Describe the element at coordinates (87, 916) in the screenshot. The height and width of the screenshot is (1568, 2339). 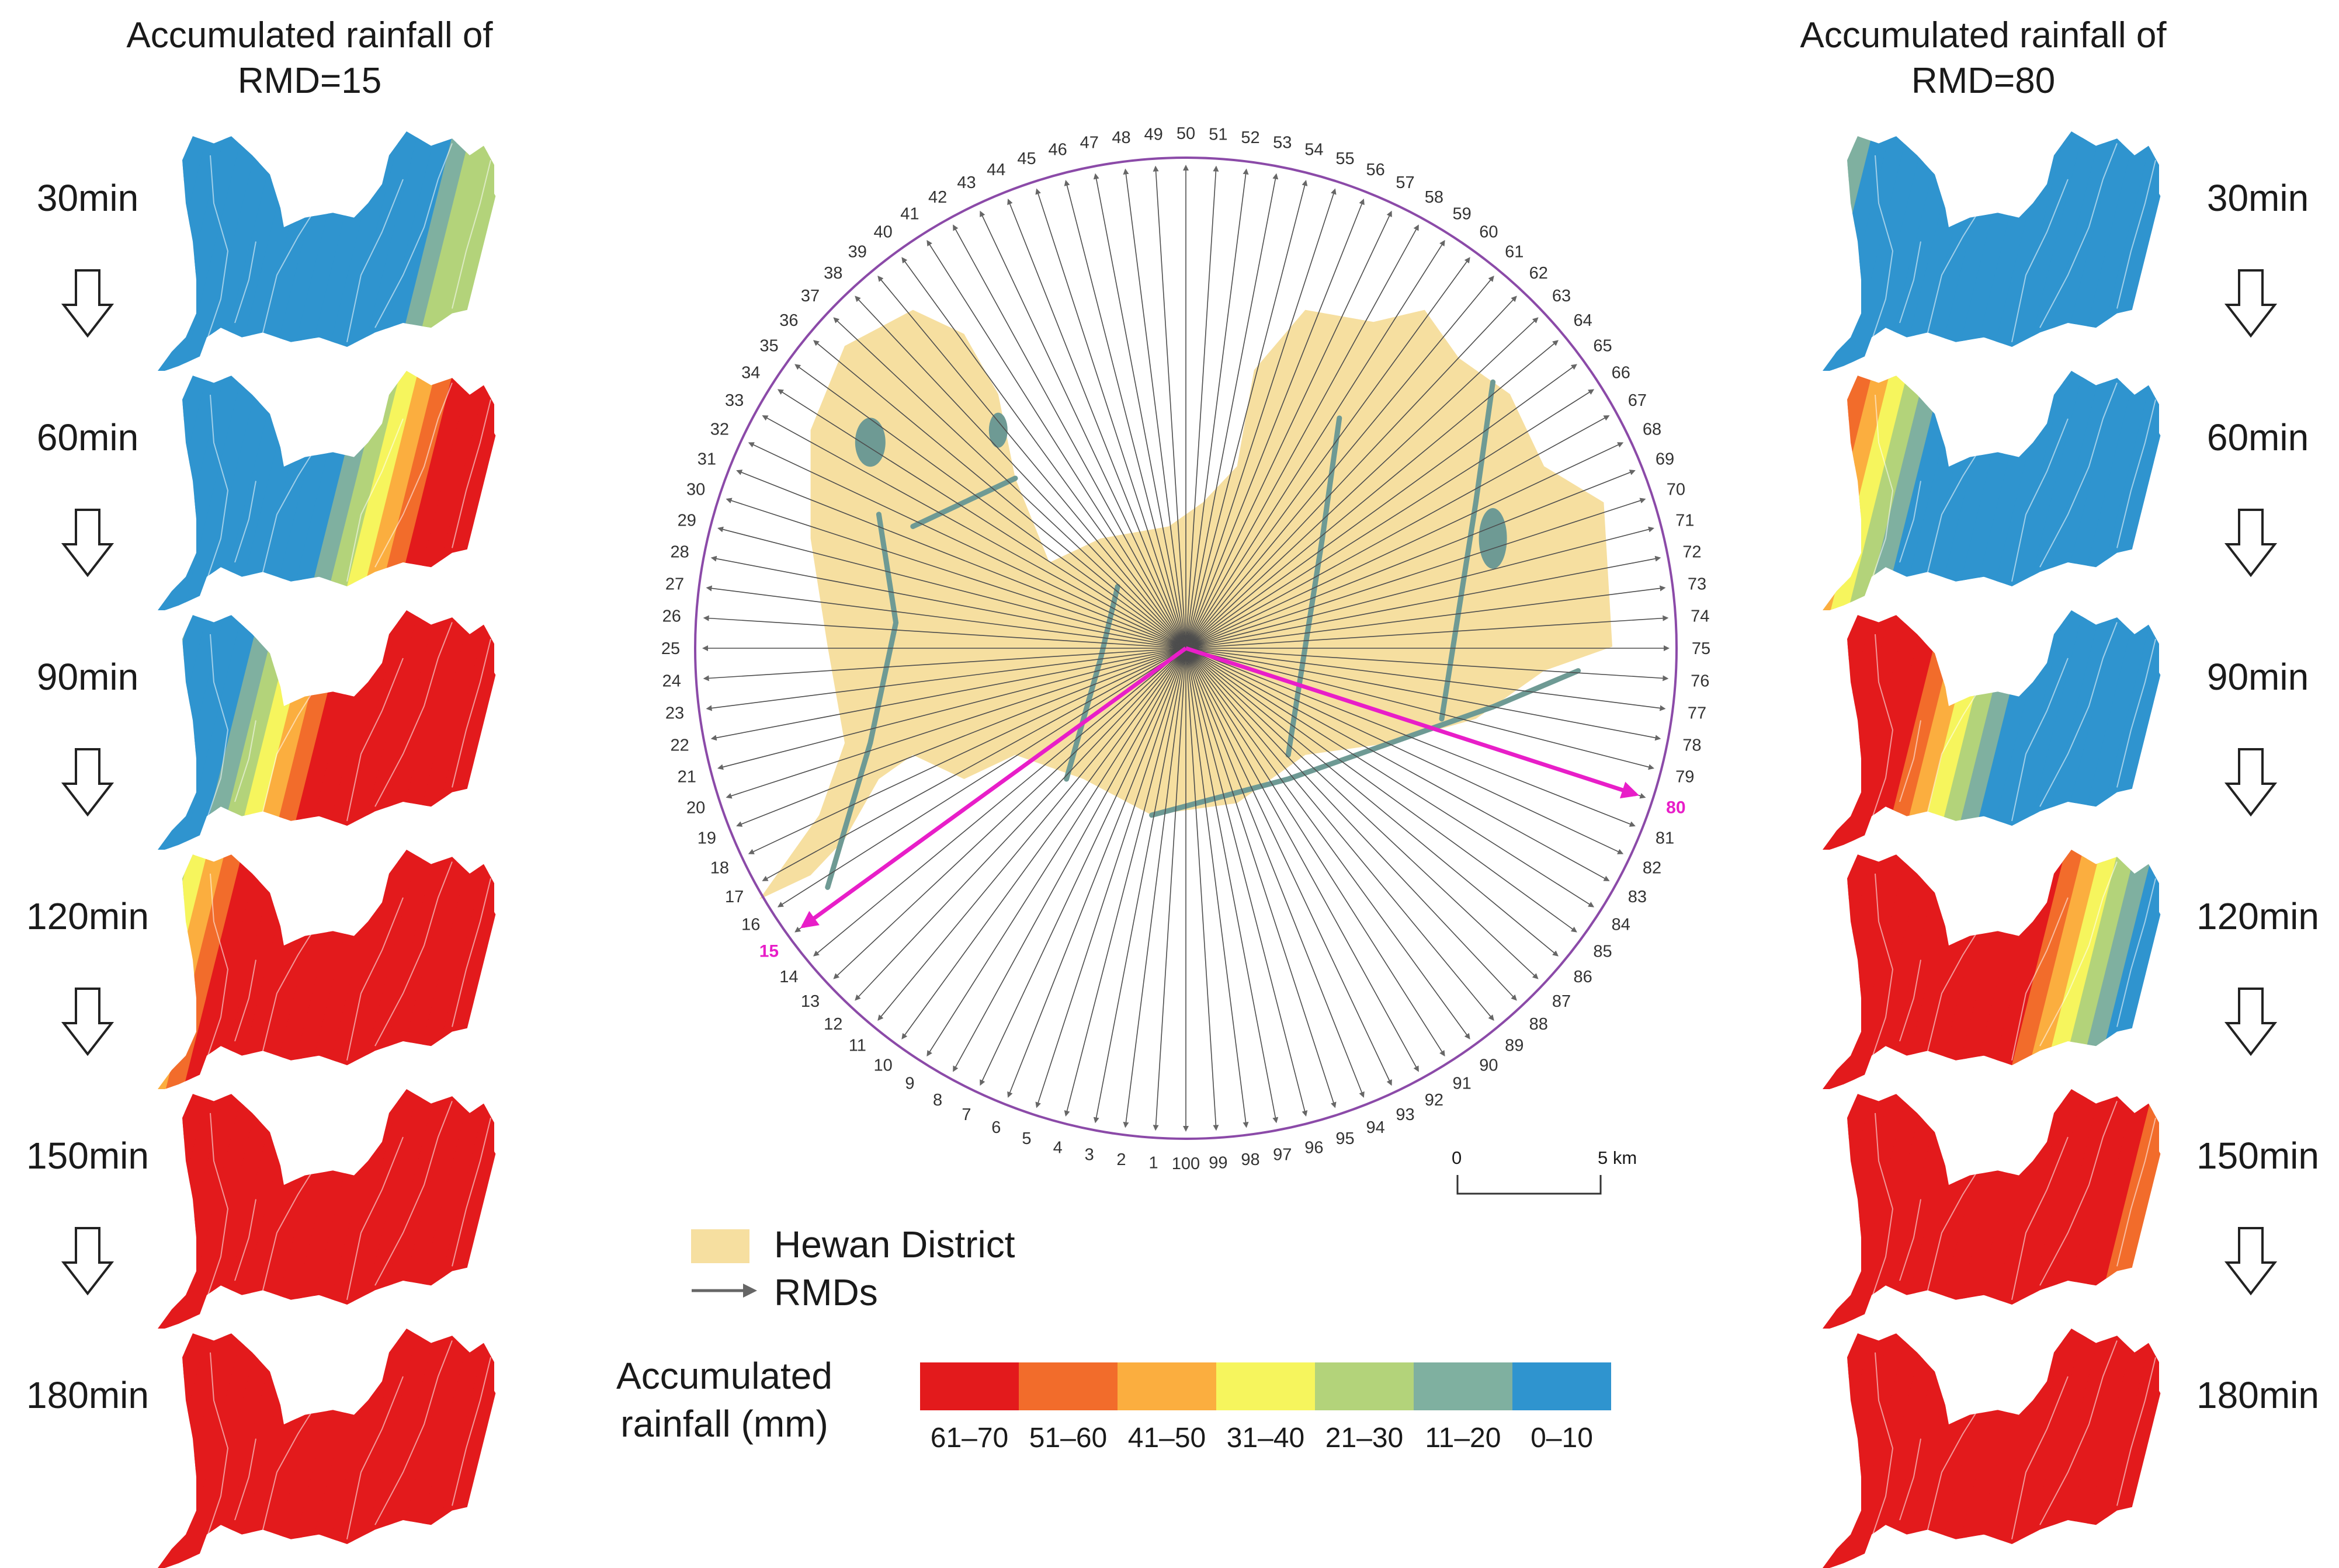
I see `left-time-label: 120min` at that location.